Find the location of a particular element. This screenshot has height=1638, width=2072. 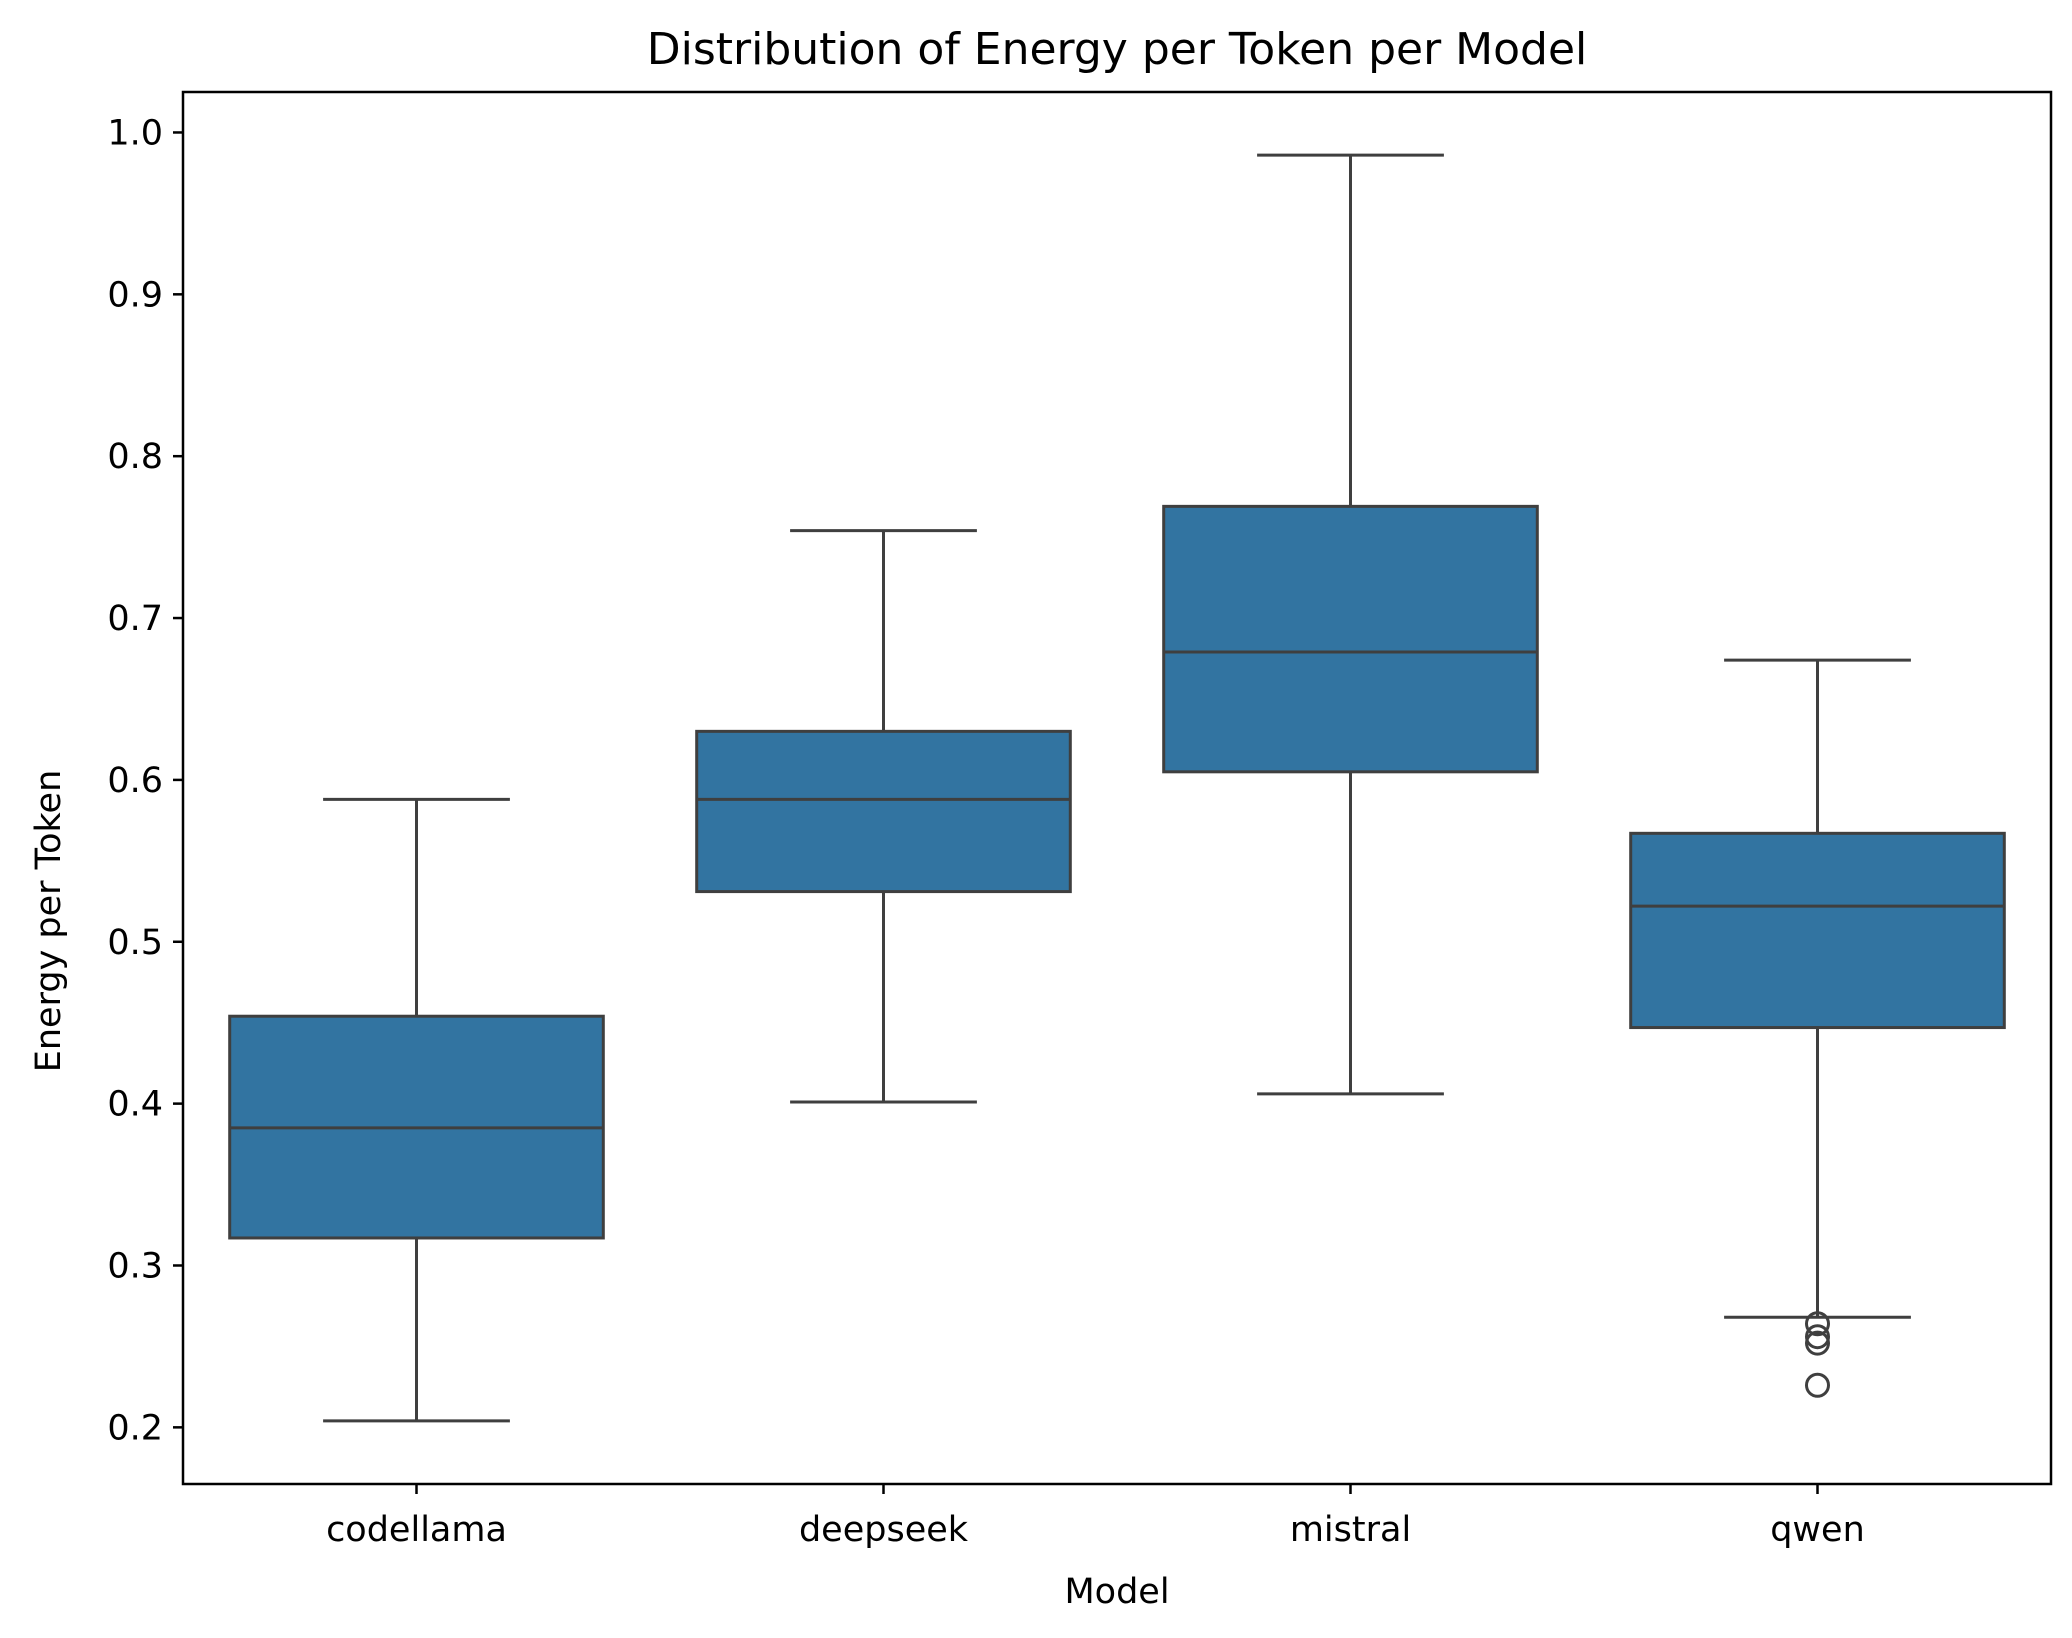

y-tick-label: 1.0 is located at coordinates (135, 133).